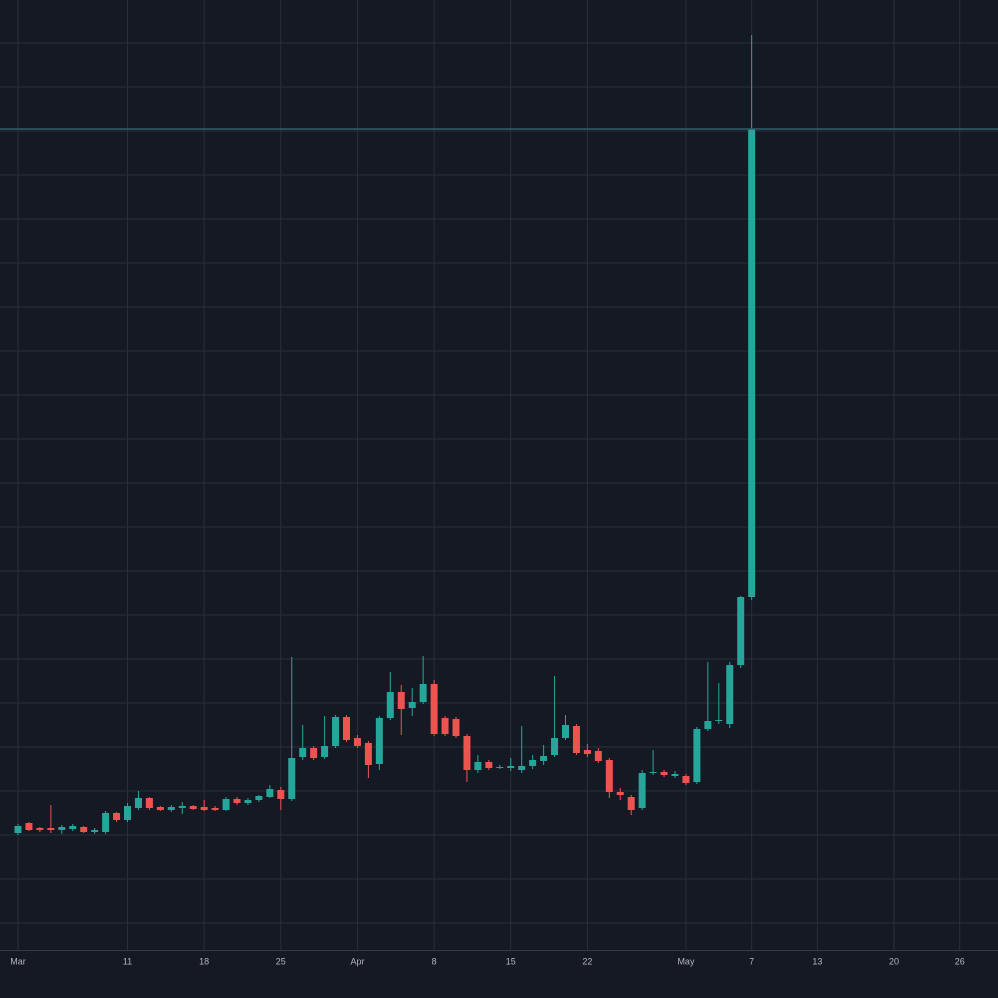 This screenshot has height=998, width=998. I want to click on x-tick-label: Mar, so click(18, 961).